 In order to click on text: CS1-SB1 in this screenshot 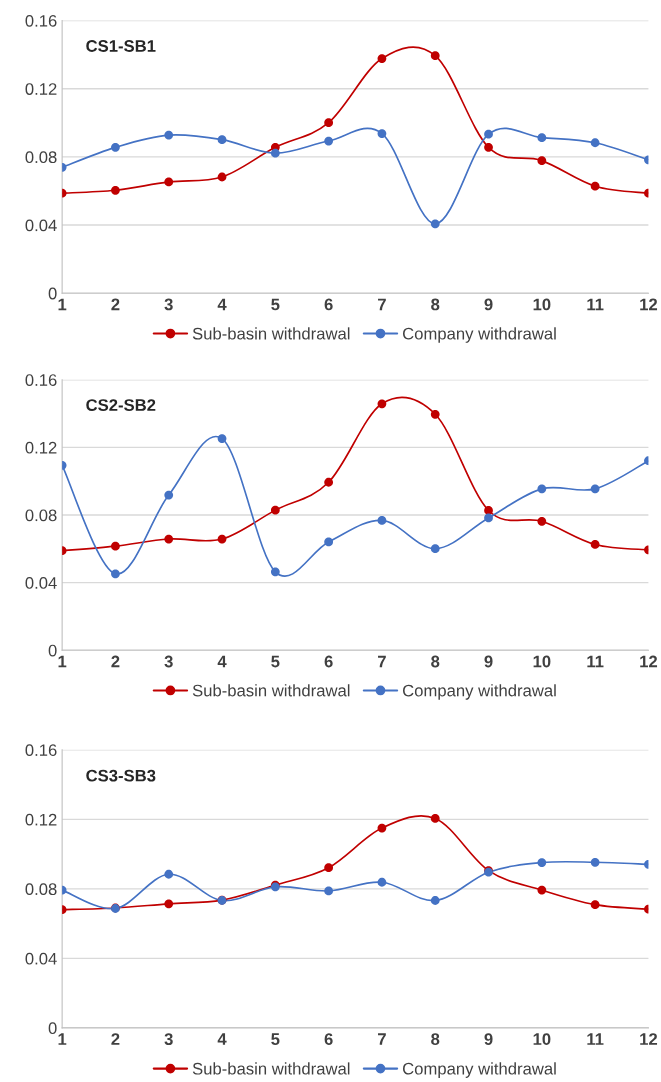, I will do `click(121, 46)`.